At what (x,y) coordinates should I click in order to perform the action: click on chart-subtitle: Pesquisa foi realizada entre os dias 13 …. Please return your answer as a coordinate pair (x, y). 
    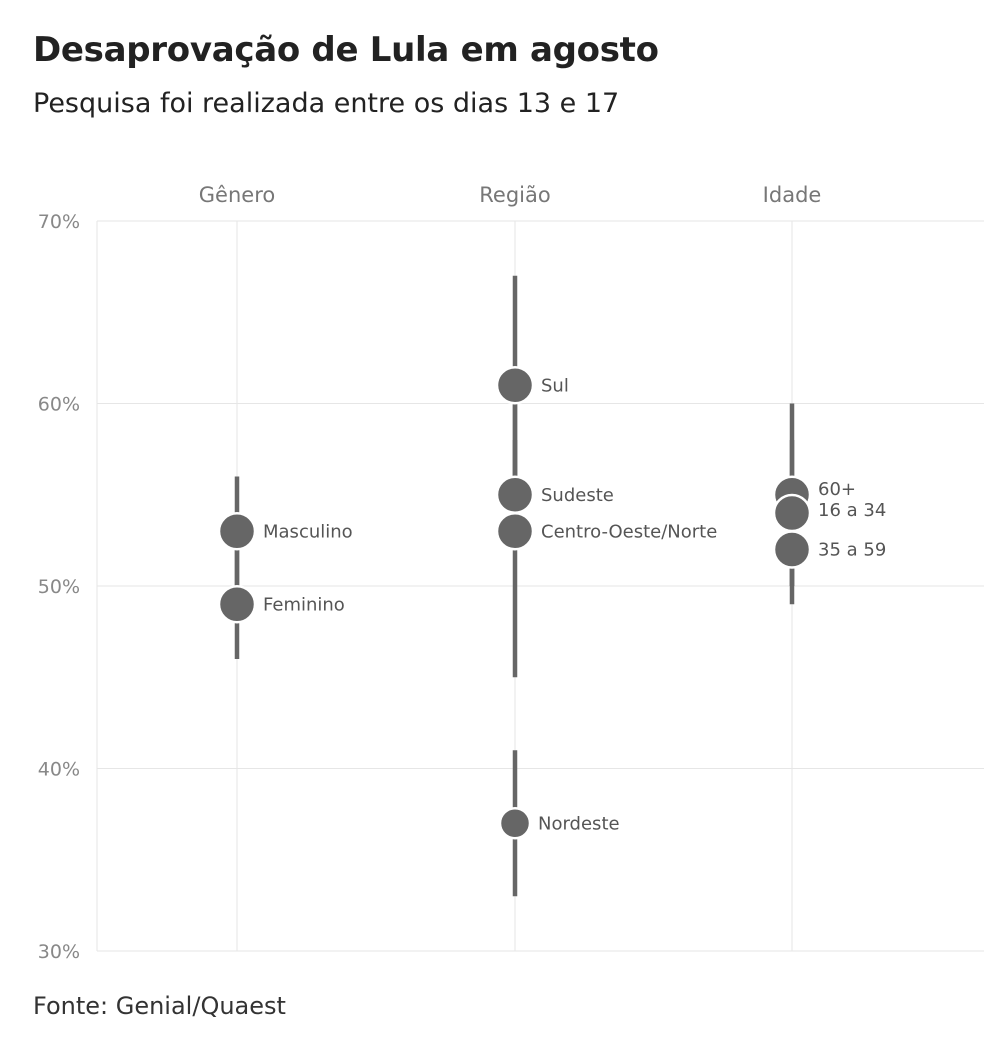
    Looking at the image, I should click on (326, 103).